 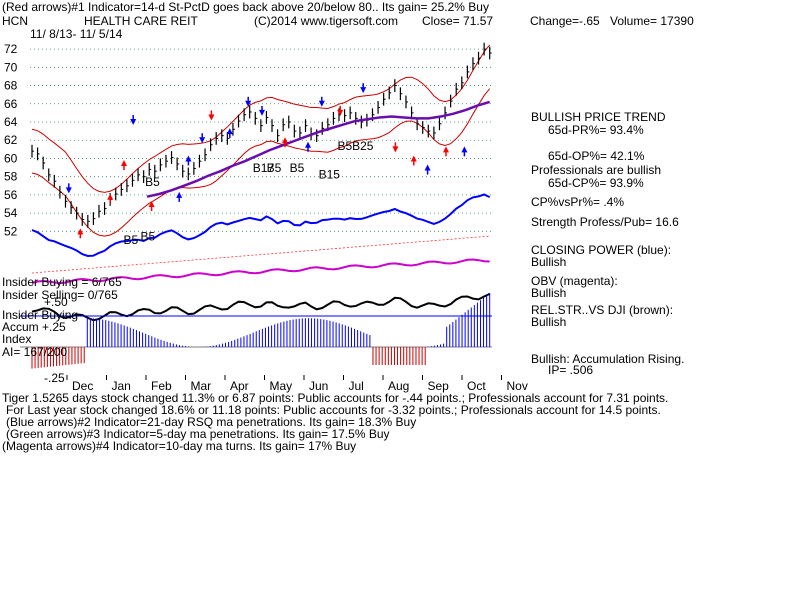 I want to click on closing-power-label: CLOSING POWER (blue):, so click(x=601, y=250).